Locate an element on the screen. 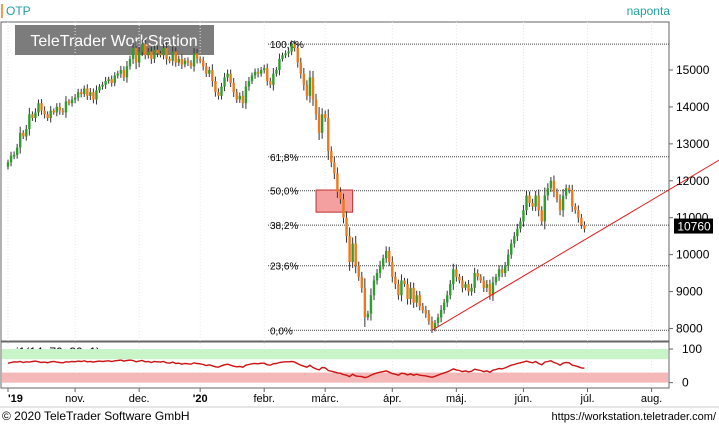 This screenshot has height=425, width=719. time-axis-label: nov. is located at coordinates (75, 399).